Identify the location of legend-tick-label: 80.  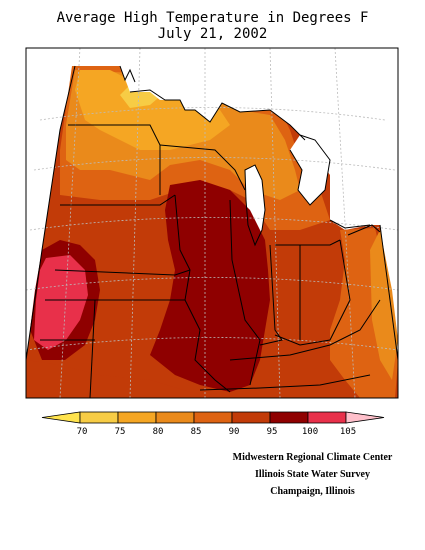
(158, 432).